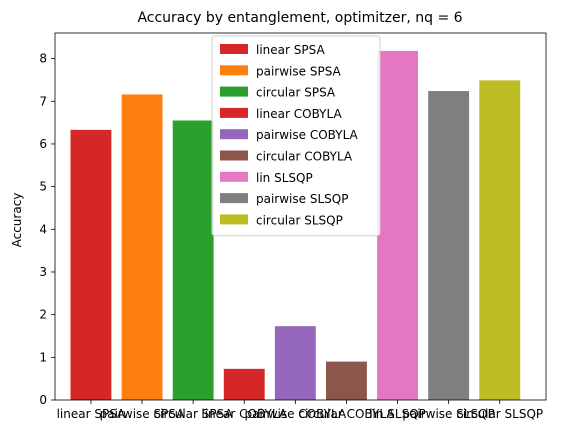 Image resolution: width=561 pixels, height=433 pixels. I want to click on x-tick-label: linear SPSA, so click(91, 414).